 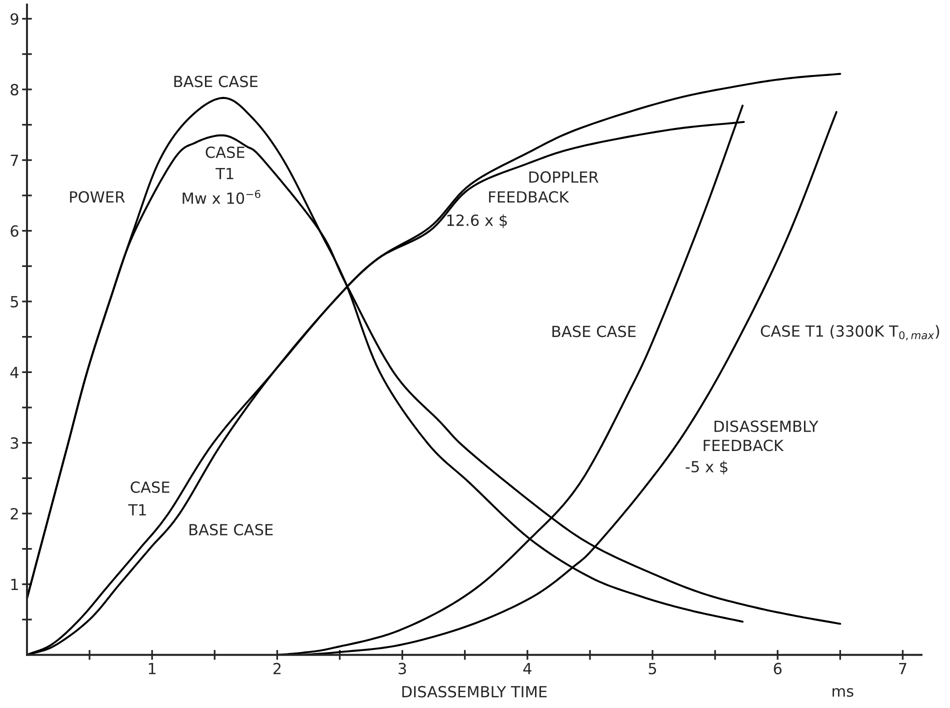 I want to click on y-tick-label: 5, so click(x=14, y=302).